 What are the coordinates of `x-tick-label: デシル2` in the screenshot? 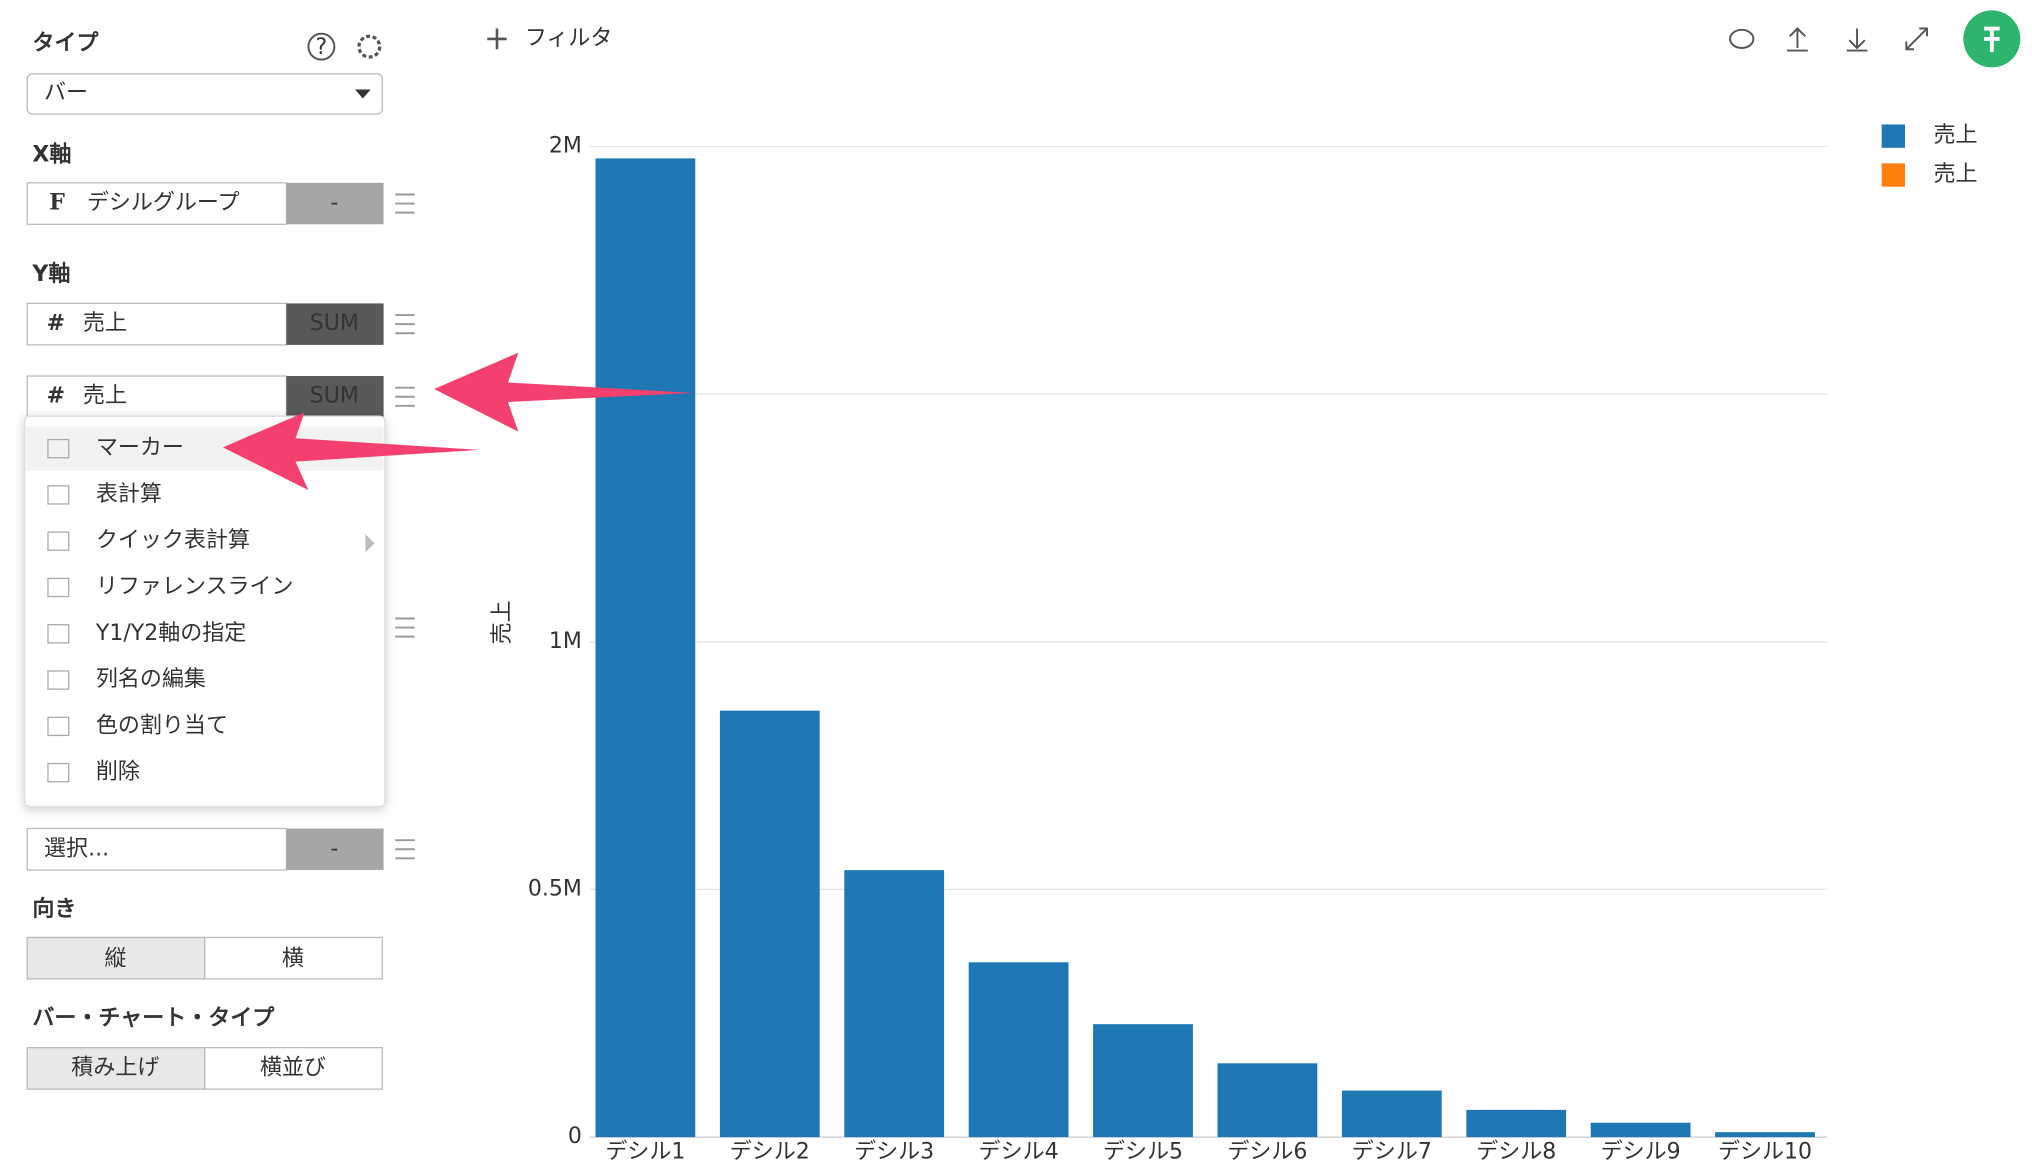 It's located at (770, 1152).